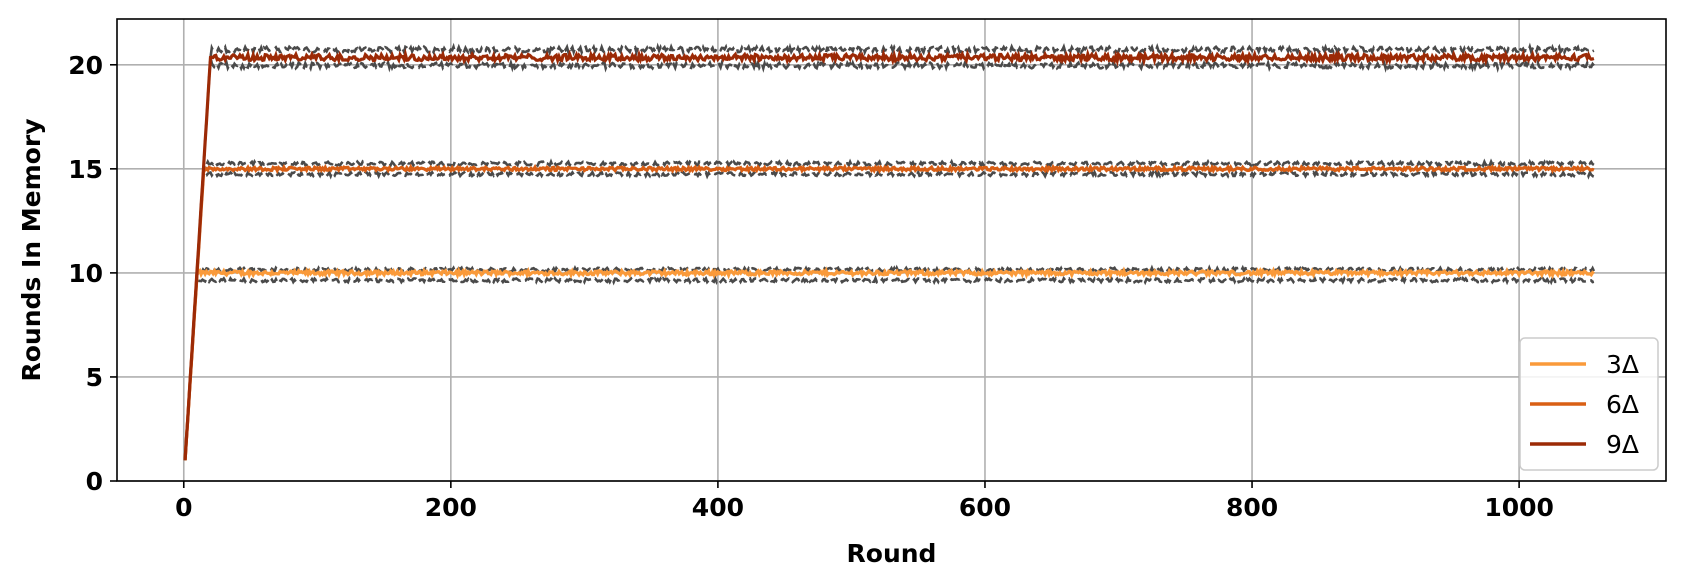 Image resolution: width=1687 pixels, height=588 pixels. I want to click on legend: 3Δ 6Δ 9Δ, so click(1589, 404).